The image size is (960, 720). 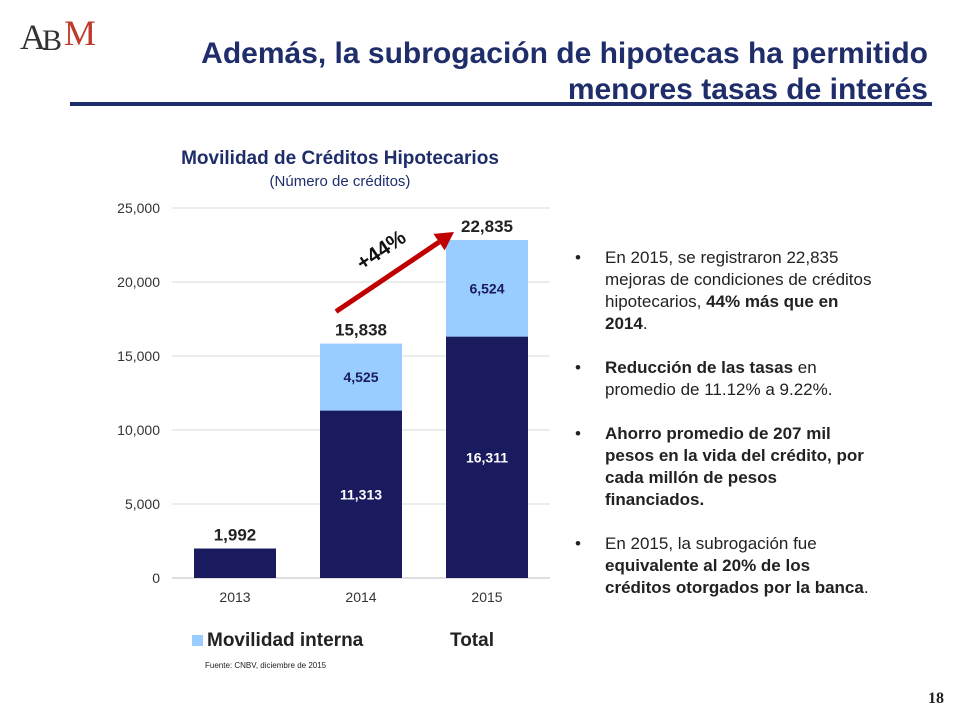 What do you see at coordinates (936, 698) in the screenshot?
I see `page-number: 18` at bounding box center [936, 698].